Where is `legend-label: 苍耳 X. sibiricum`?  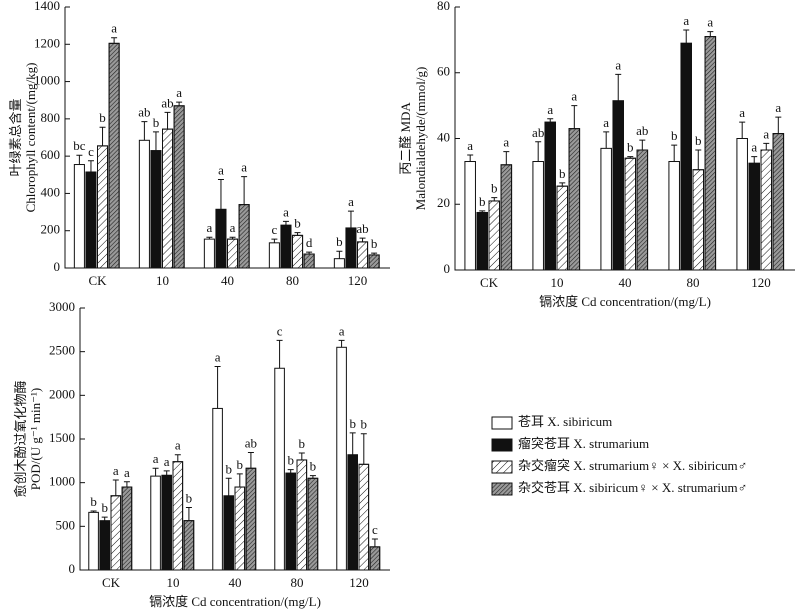 legend-label: 苍耳 X. sibiricum is located at coordinates (565, 421).